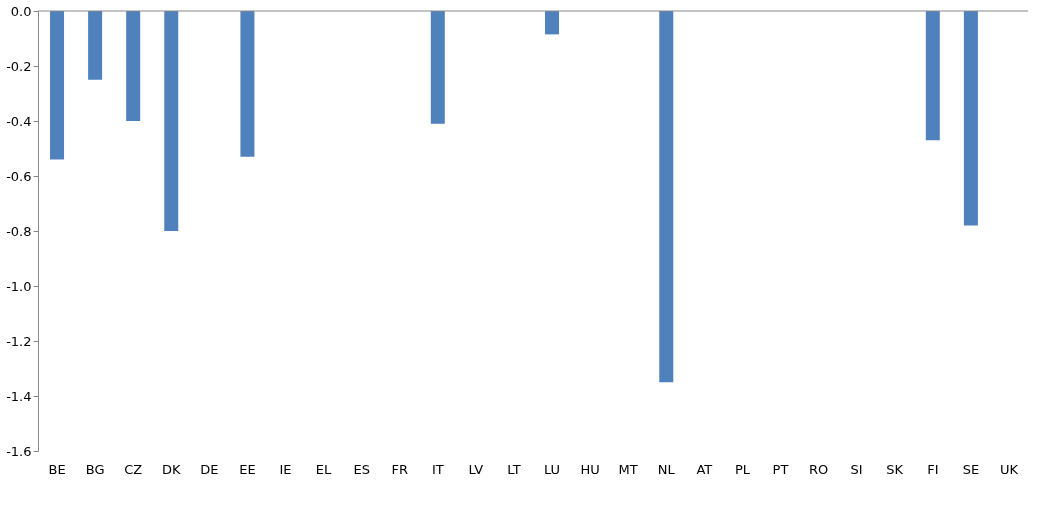 The width and height of the screenshot is (1064, 507). Describe the element at coordinates (133, 469) in the screenshot. I see `x-tick-label: CZ` at that location.